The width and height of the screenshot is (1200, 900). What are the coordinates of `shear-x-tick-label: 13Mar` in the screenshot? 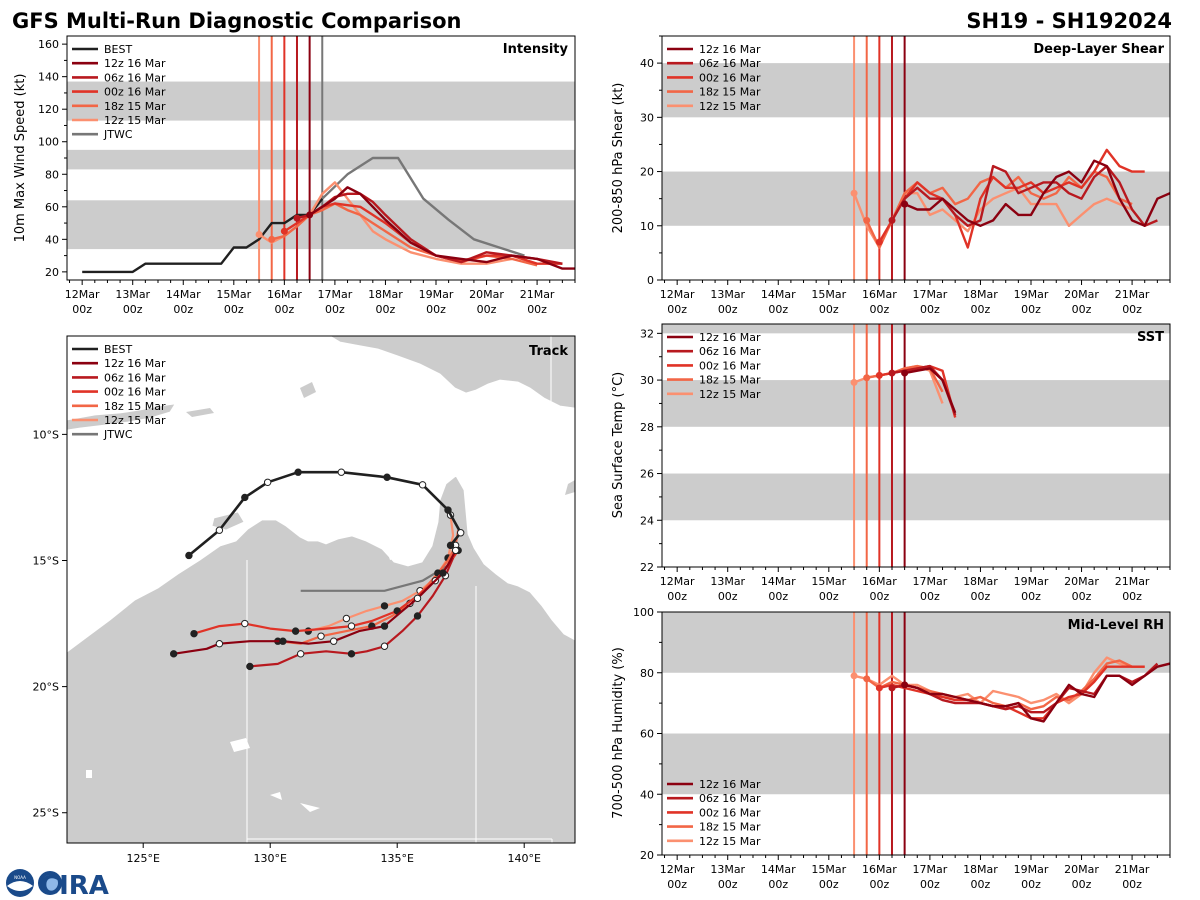 It's located at (727, 294).